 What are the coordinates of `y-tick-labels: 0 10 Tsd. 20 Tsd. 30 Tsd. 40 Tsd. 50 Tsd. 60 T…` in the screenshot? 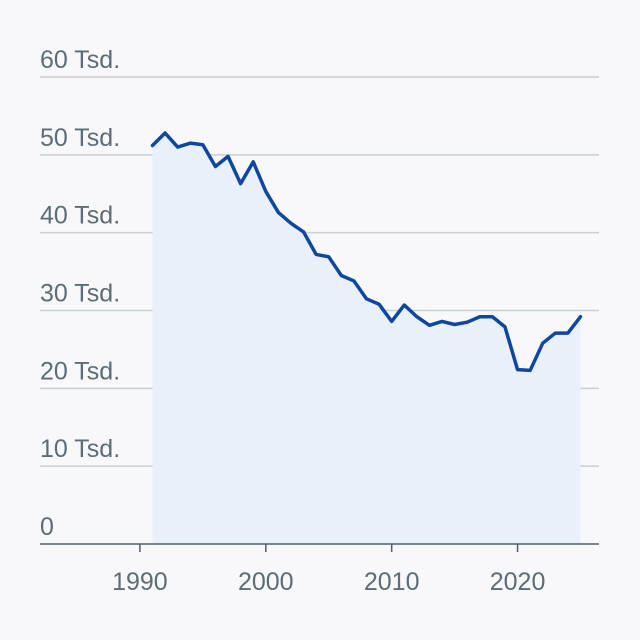 It's located at (80, 293).